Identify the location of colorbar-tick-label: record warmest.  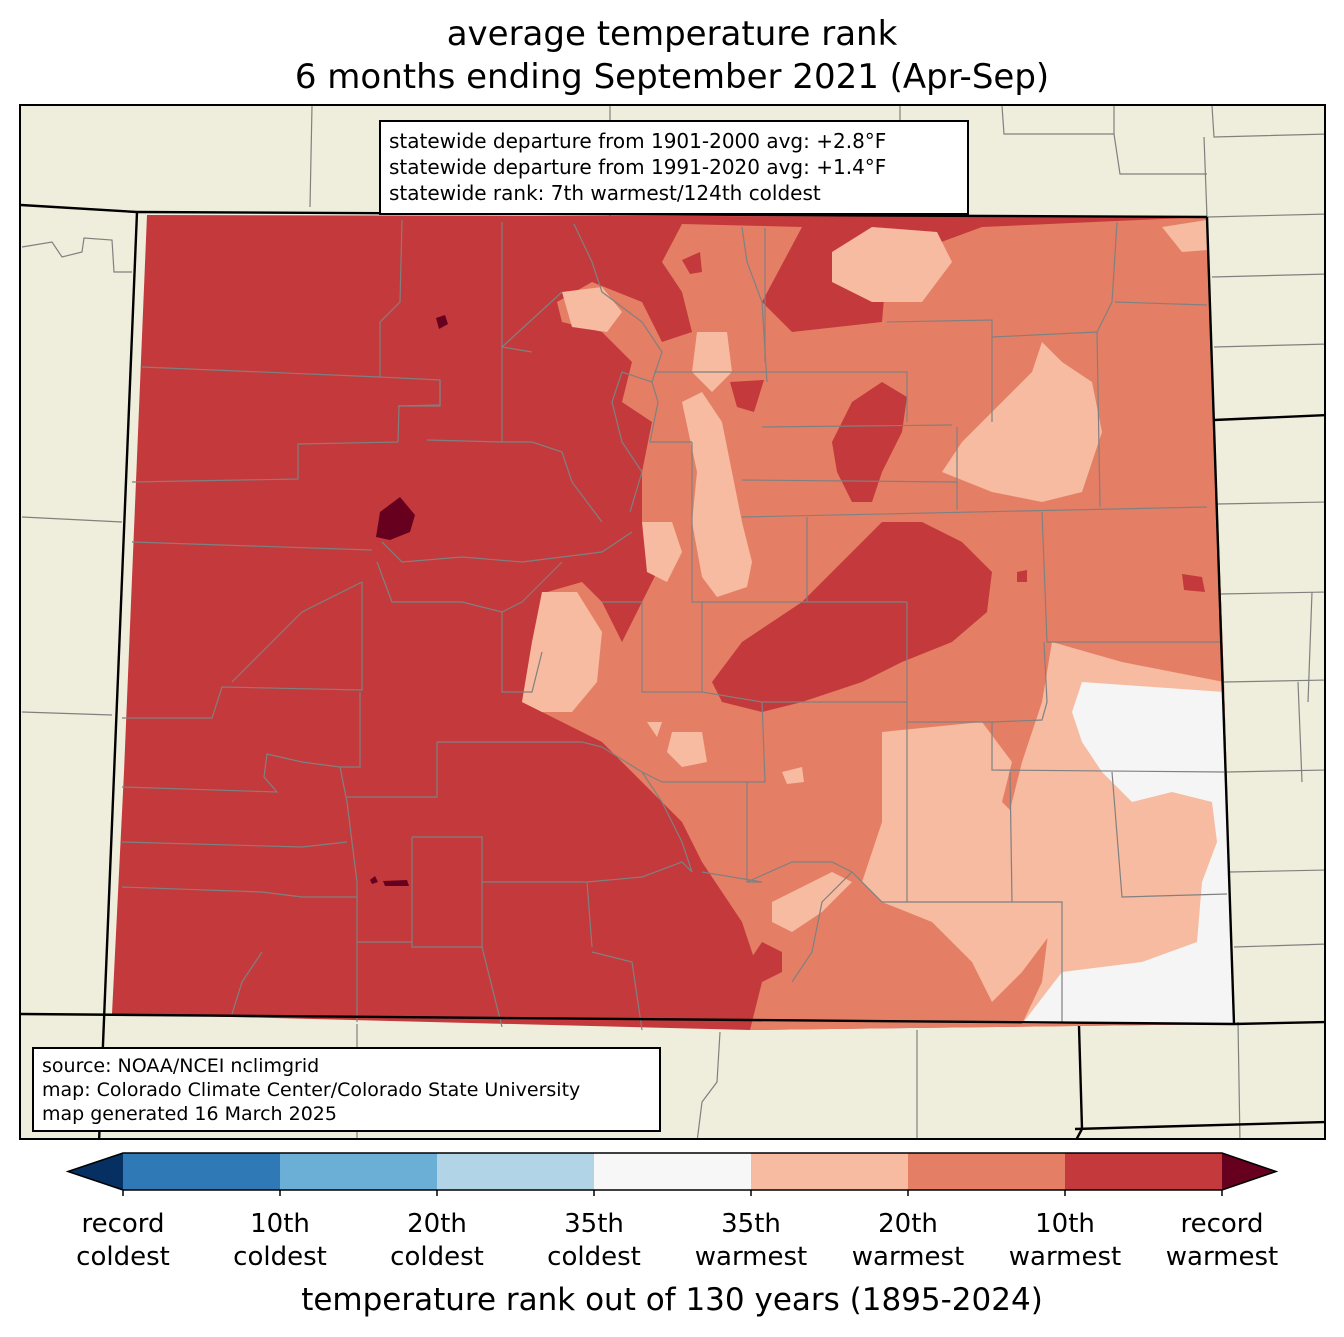
(1222, 1241).